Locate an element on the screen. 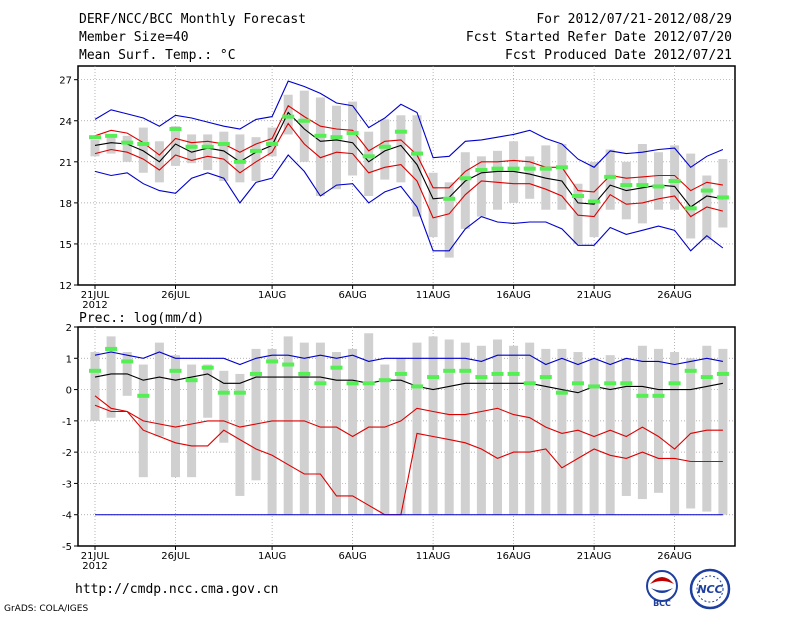  series-line-mean is located at coordinates (409, 383).